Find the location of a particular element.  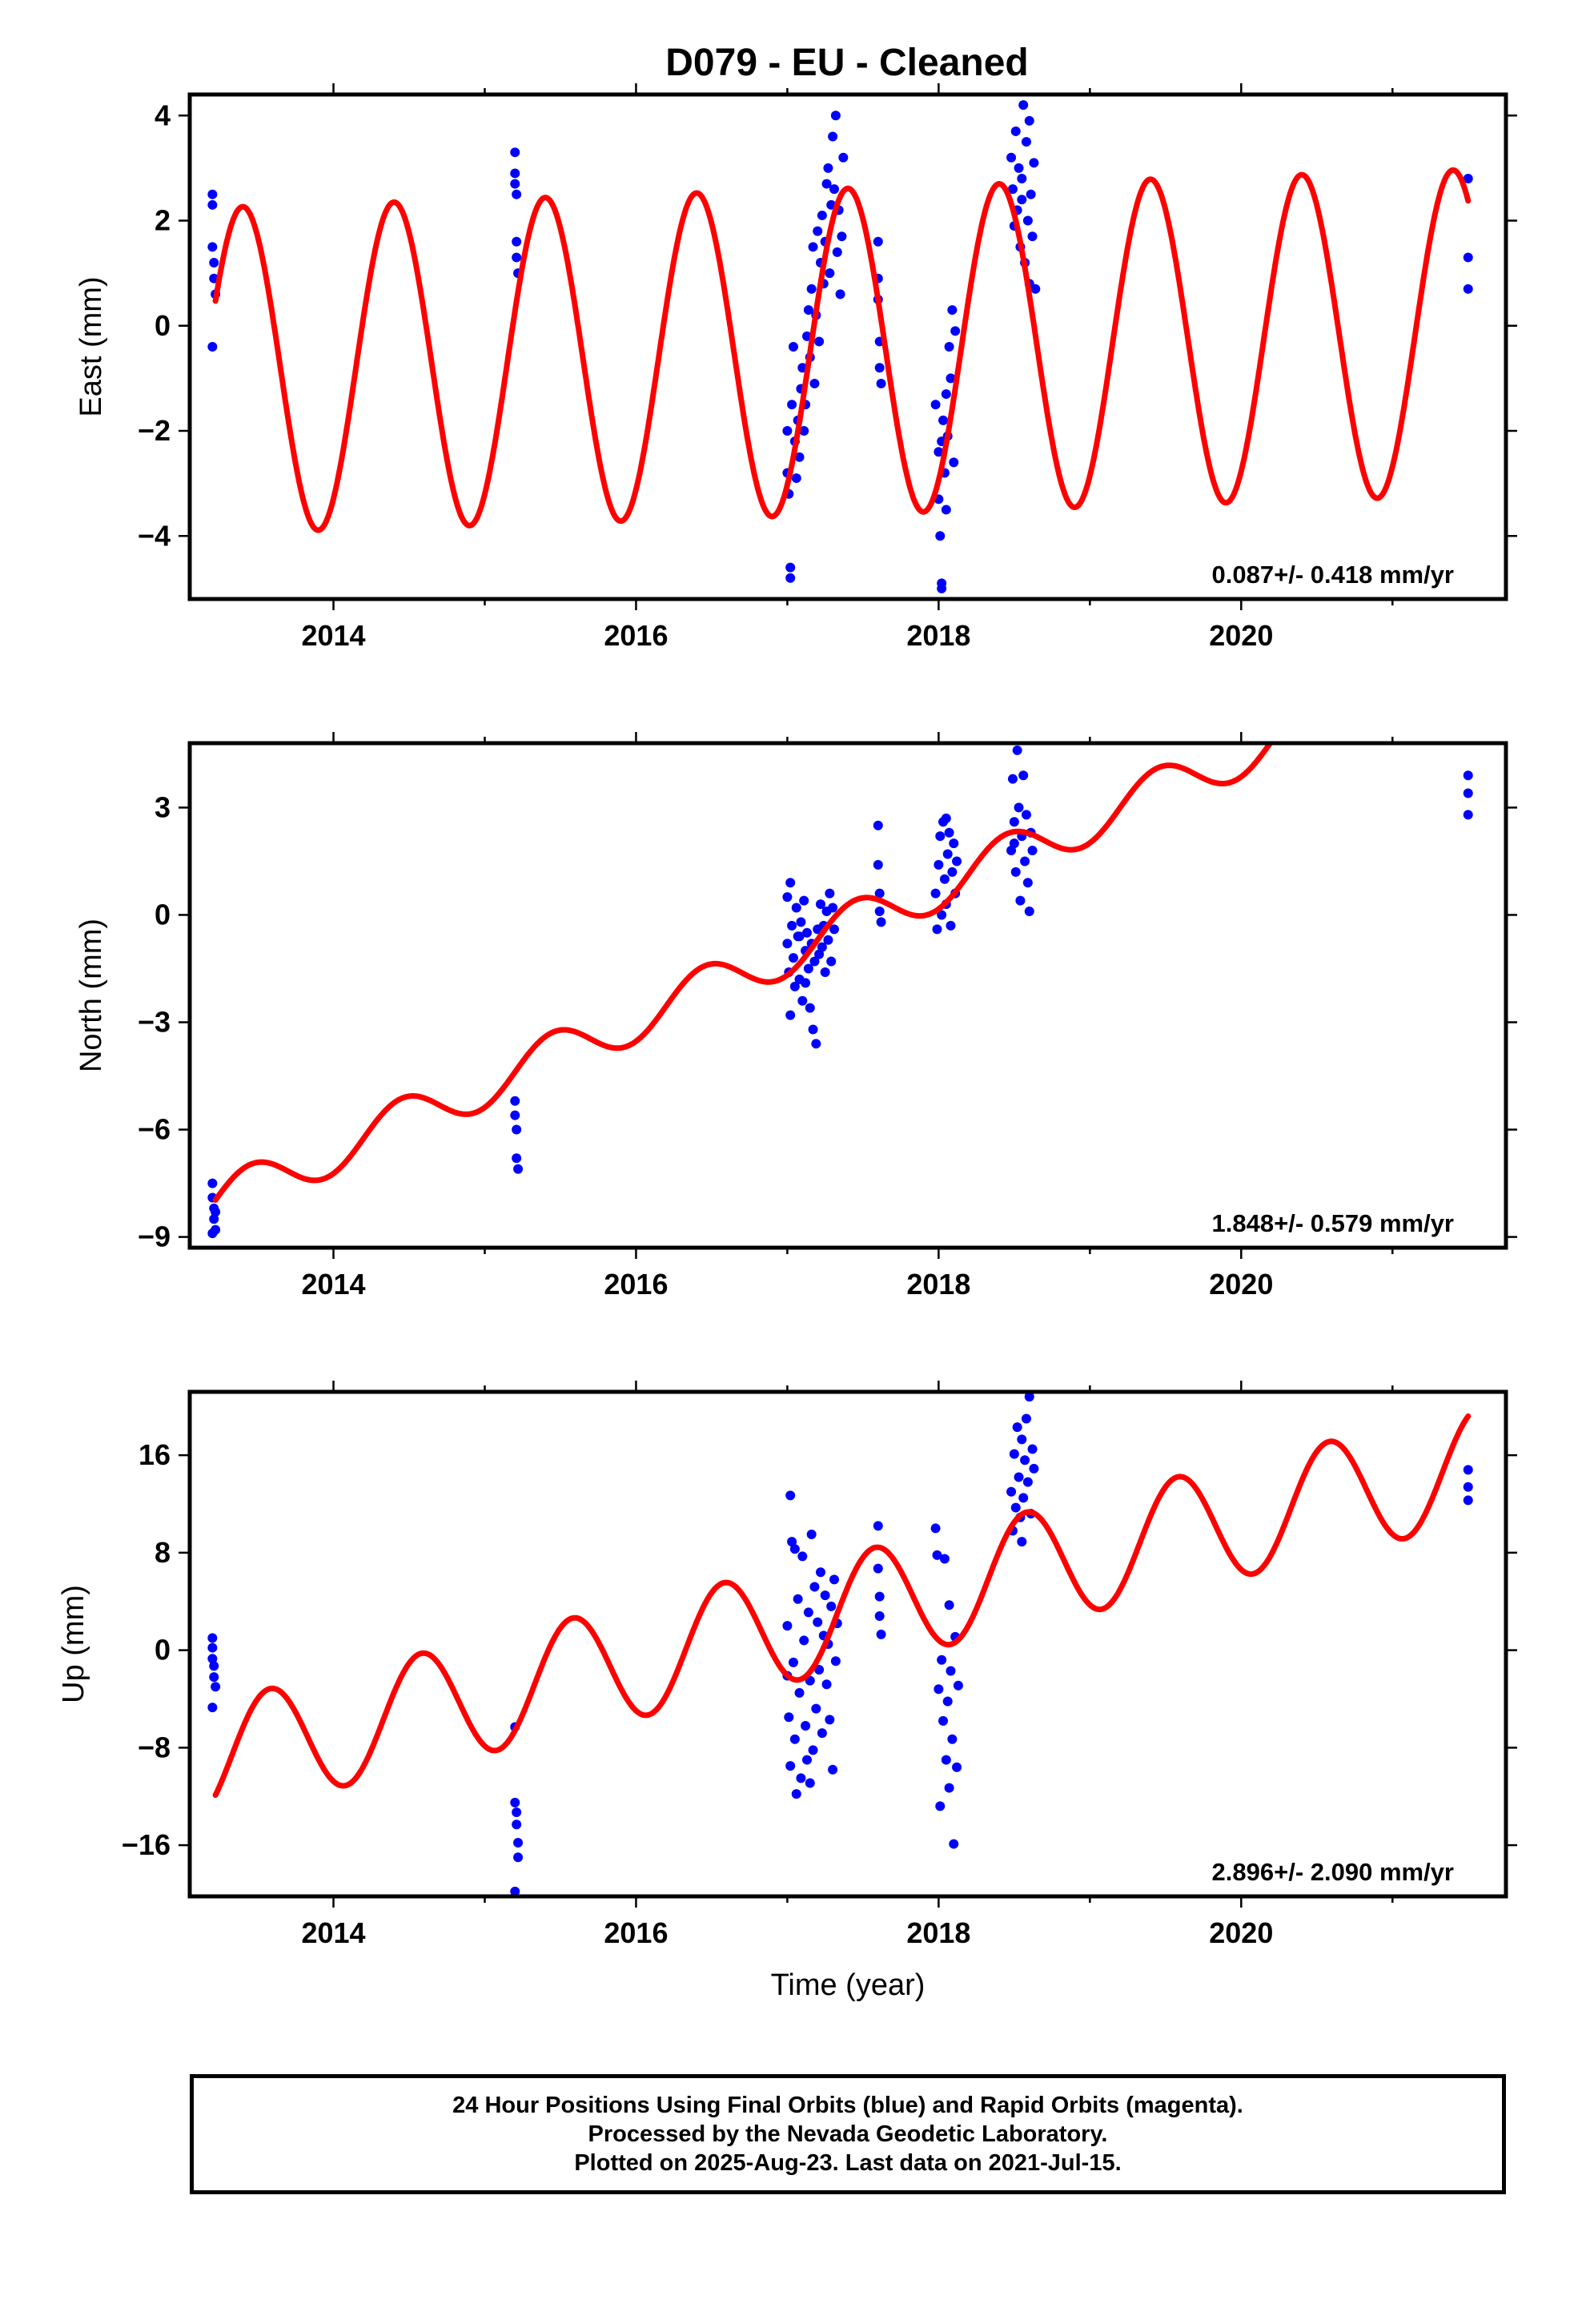

model-fit-line is located at coordinates (842, 1606).